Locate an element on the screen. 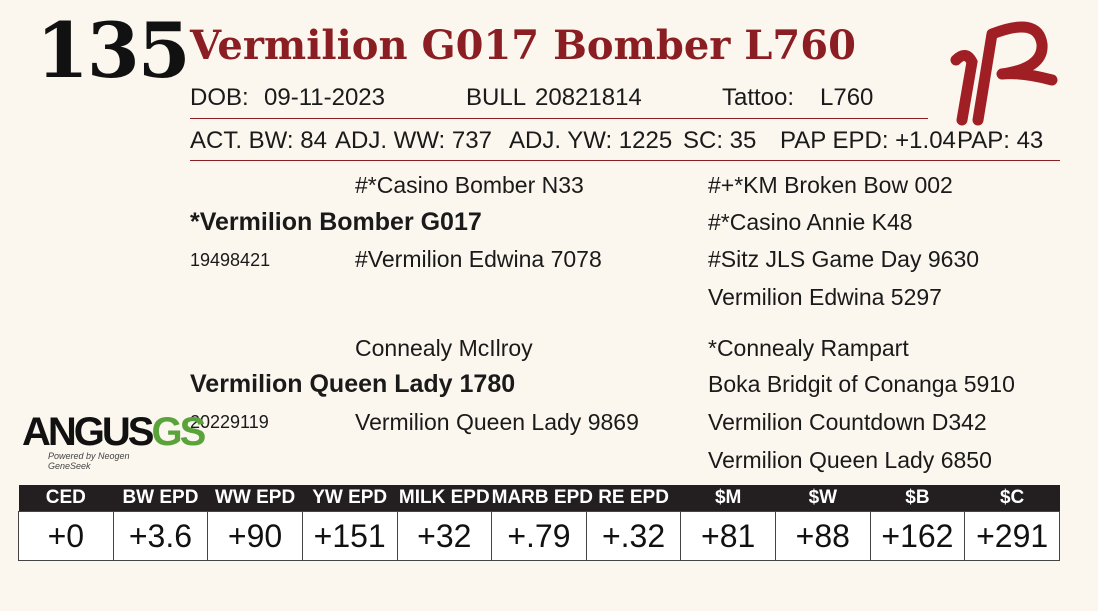 Image resolution: width=1098 pixels, height=611 pixels. pedigree-dam-sire: Connealy McIlroy is located at coordinates (444, 348).